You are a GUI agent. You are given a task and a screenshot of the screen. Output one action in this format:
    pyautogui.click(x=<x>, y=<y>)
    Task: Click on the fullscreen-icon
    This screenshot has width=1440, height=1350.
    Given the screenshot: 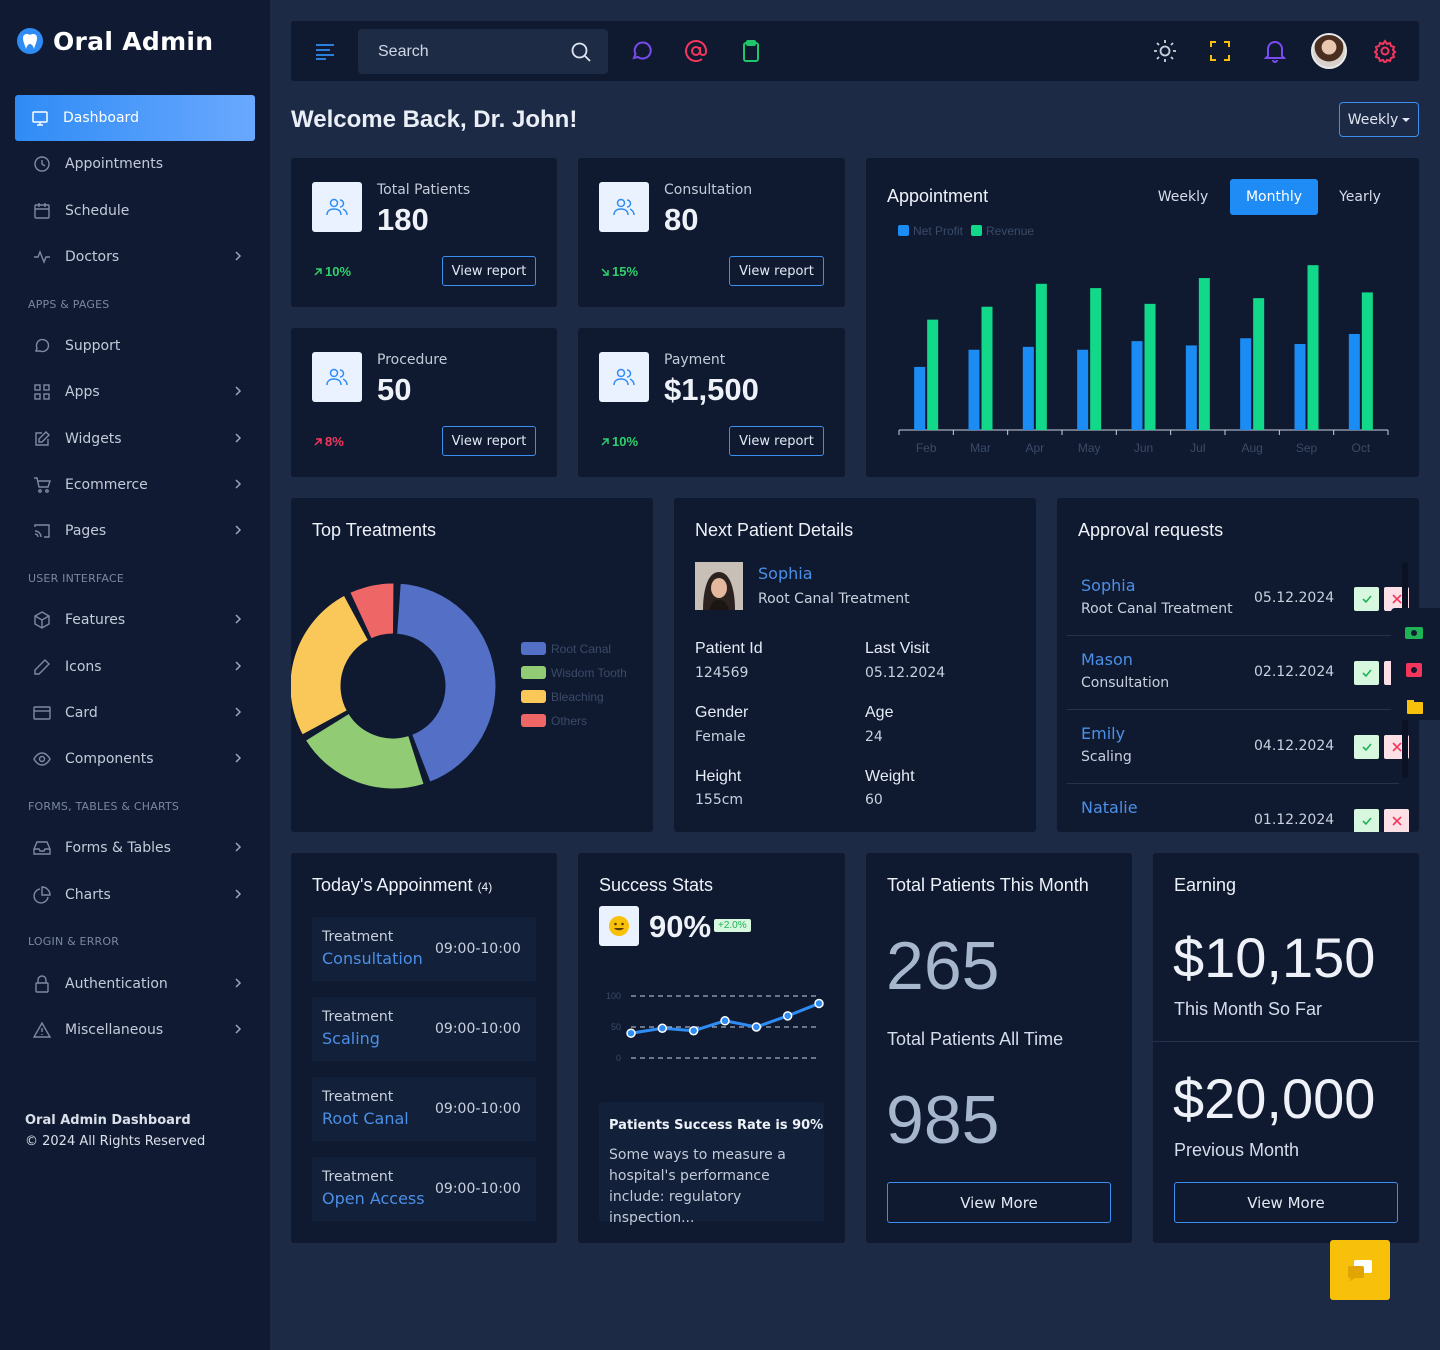 What is the action you would take?
    pyautogui.click(x=1220, y=51)
    